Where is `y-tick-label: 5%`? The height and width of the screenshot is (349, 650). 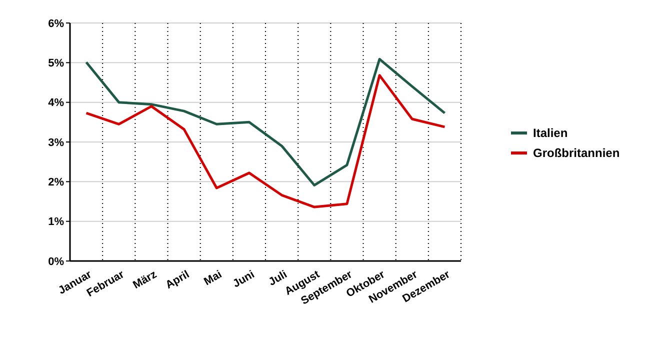 y-tick-label: 5% is located at coordinates (56, 64).